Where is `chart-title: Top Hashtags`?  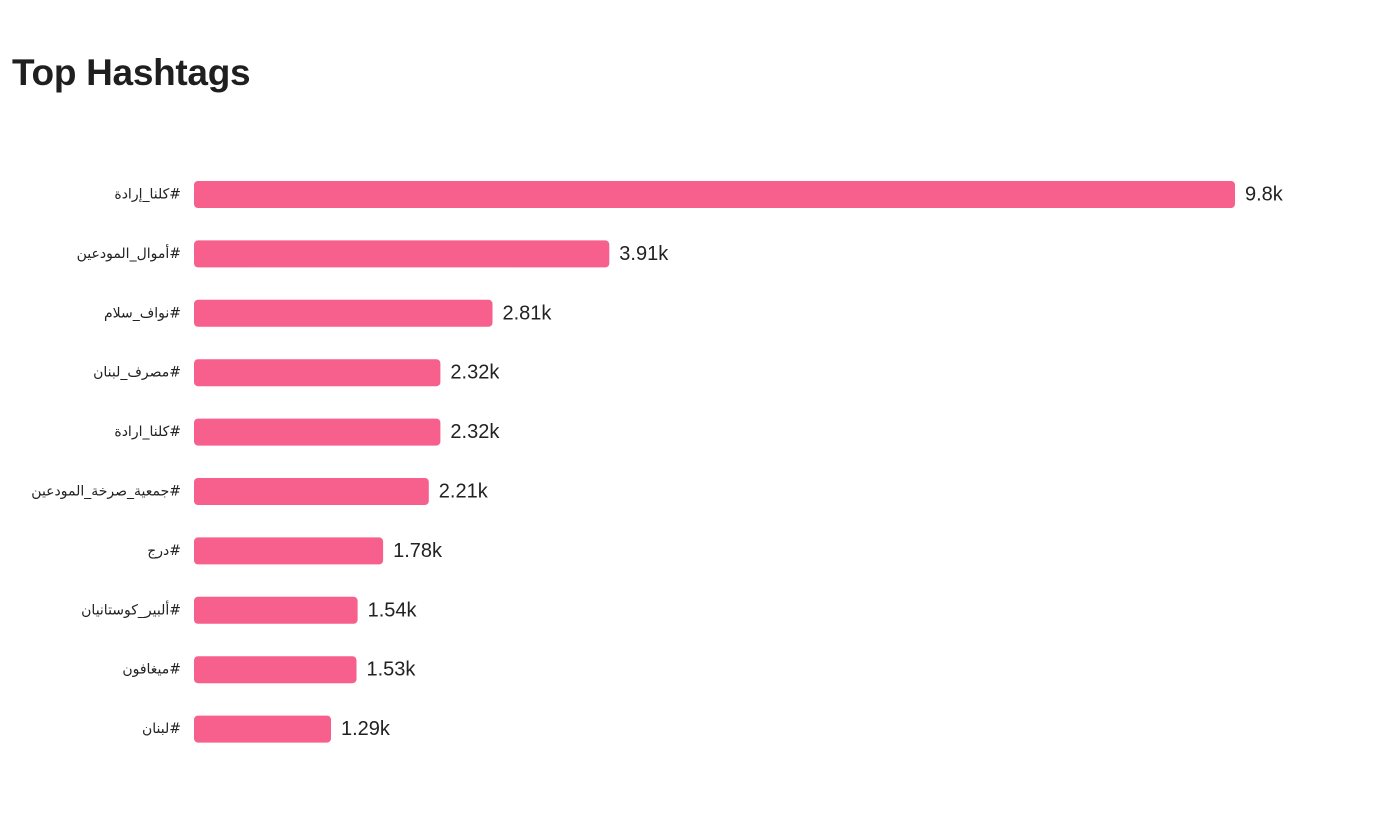
chart-title: Top Hashtags is located at coordinates (131, 72).